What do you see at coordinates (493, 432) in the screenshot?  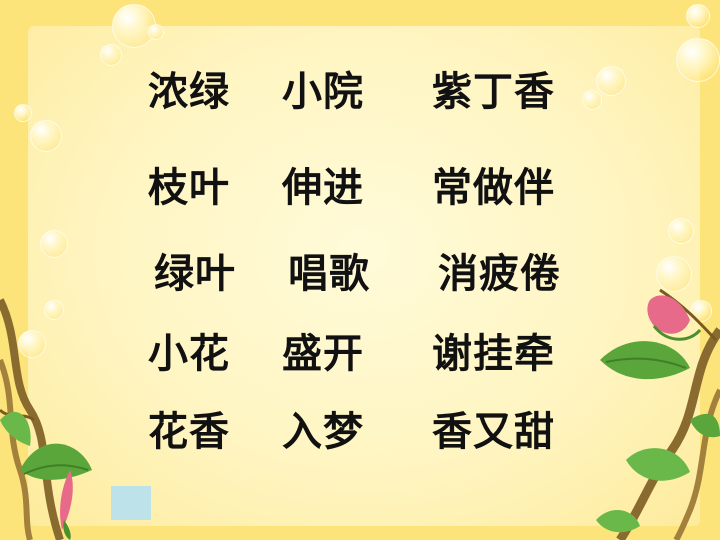 I see `word-r5c3: 香又甜` at bounding box center [493, 432].